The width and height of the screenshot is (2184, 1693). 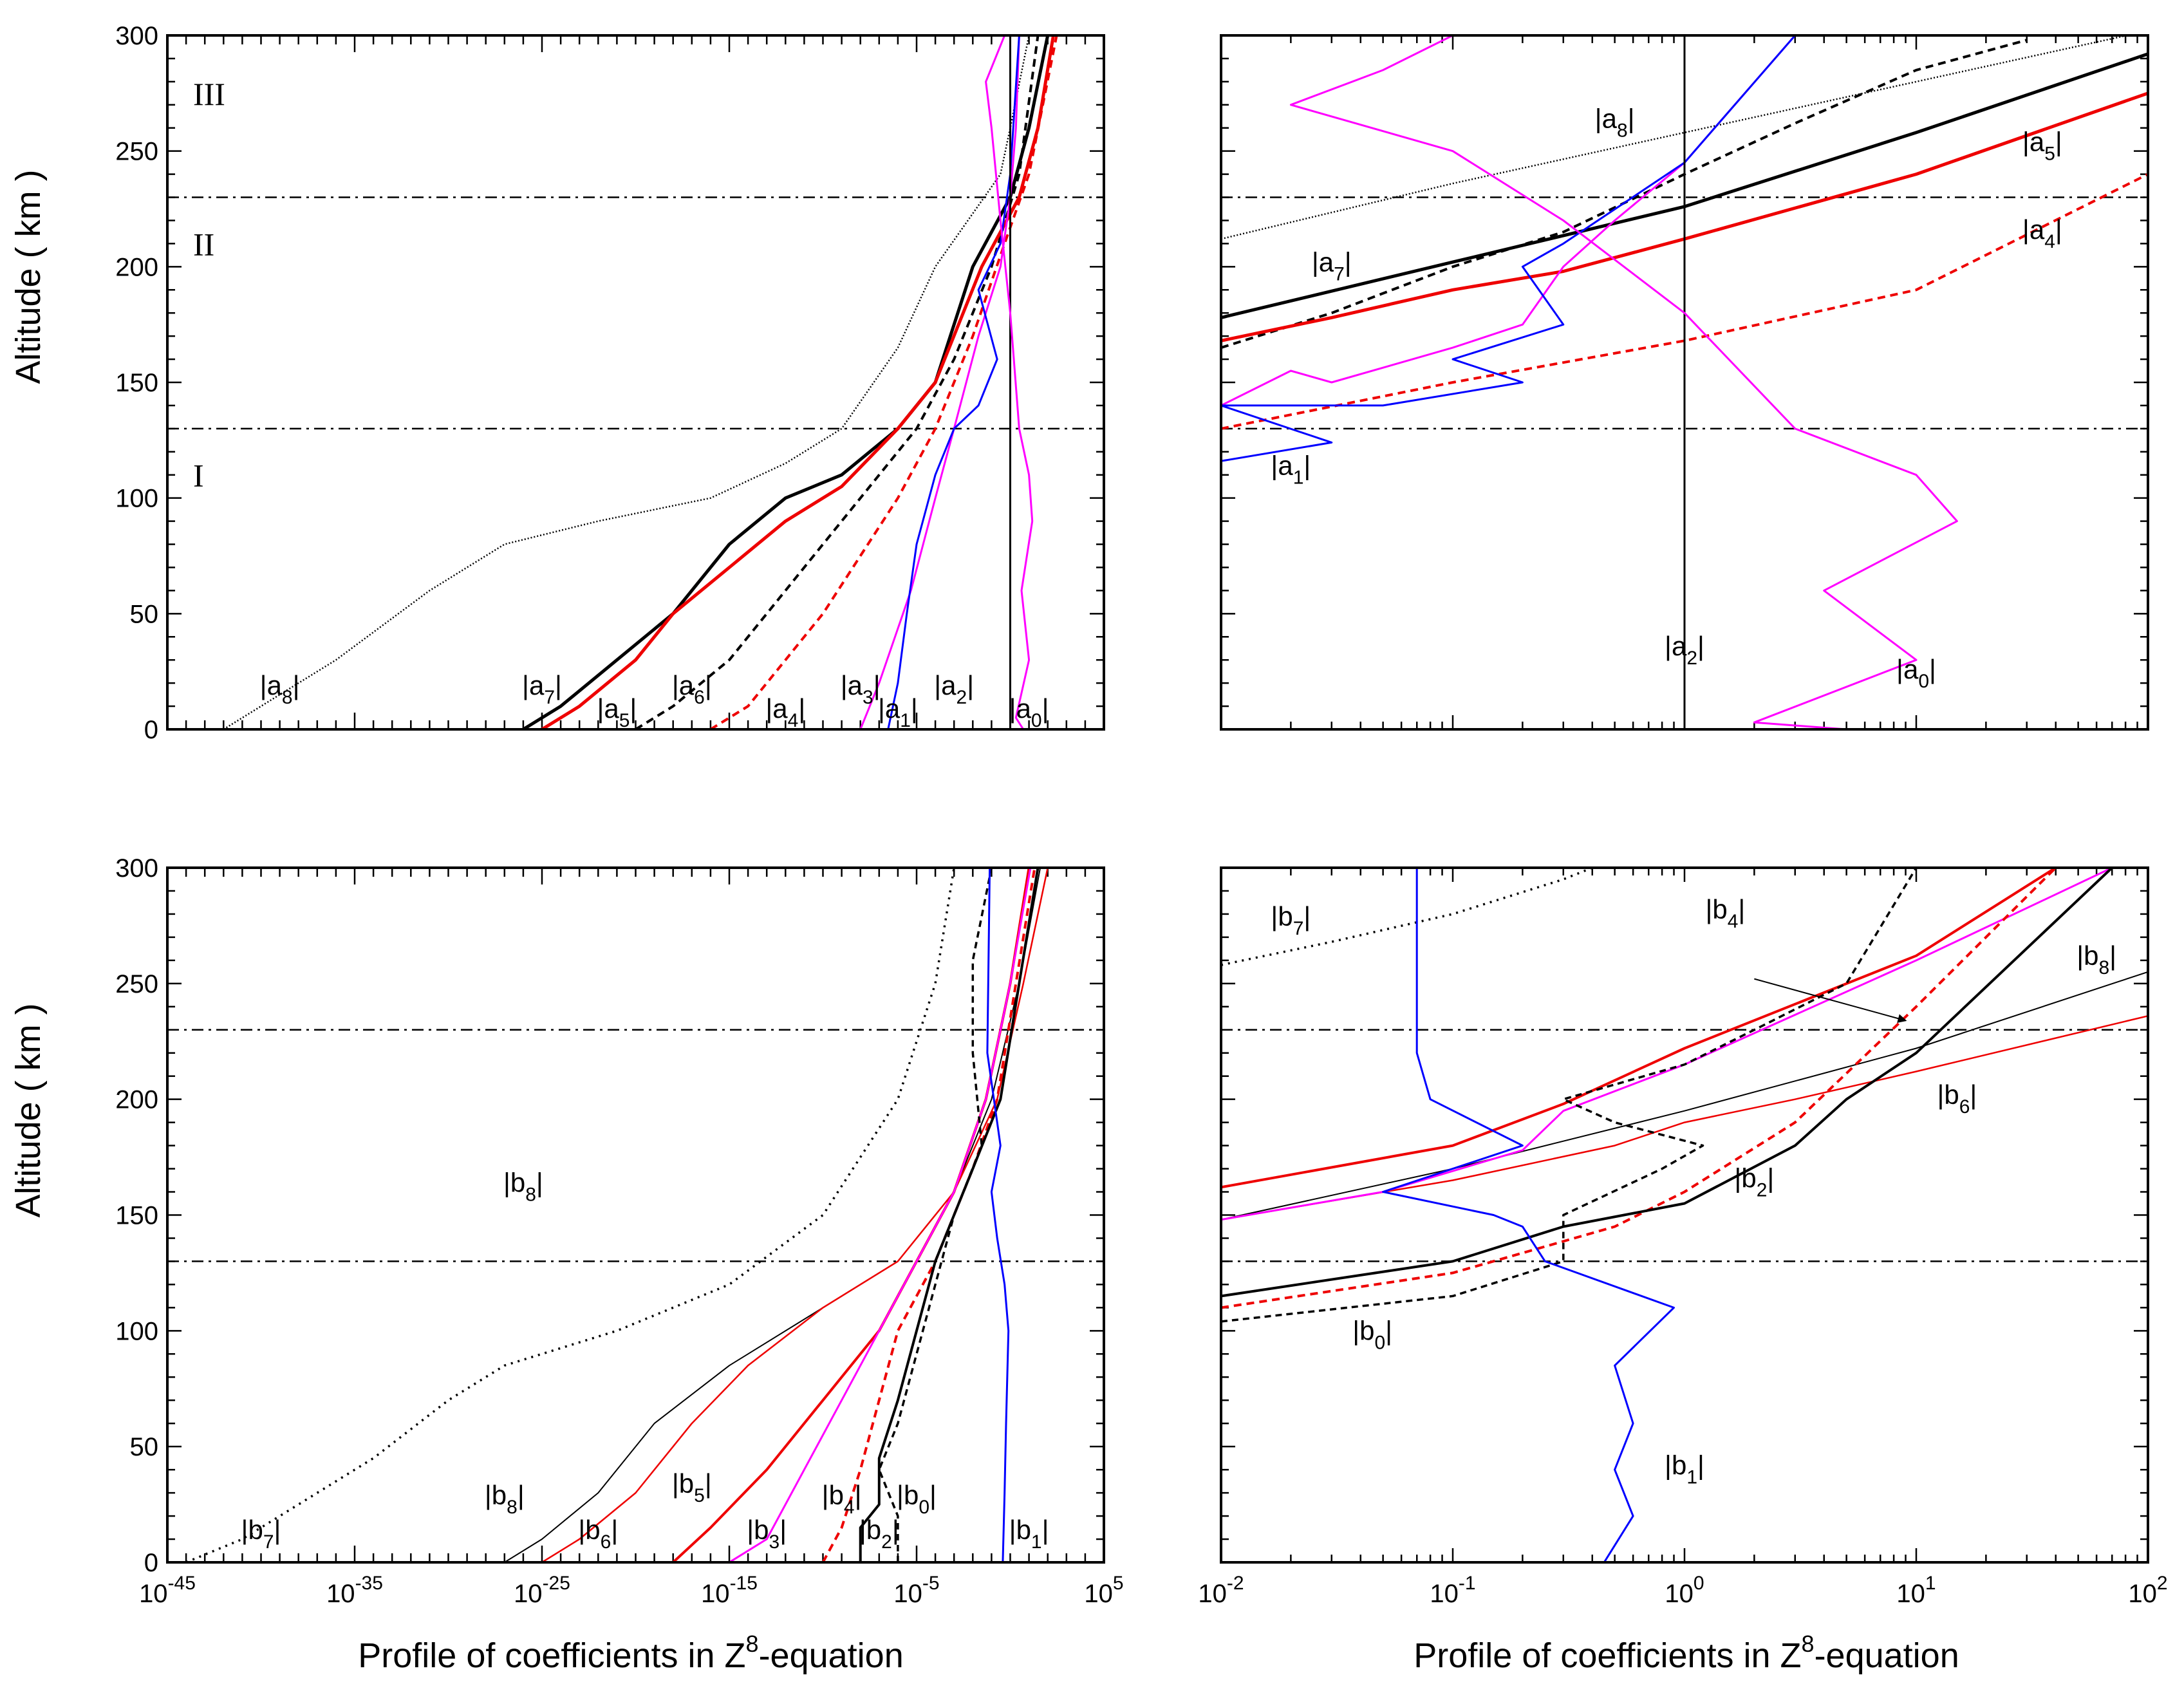 I want to click on series-label-b2: |b2|, so click(x=1754, y=1182).